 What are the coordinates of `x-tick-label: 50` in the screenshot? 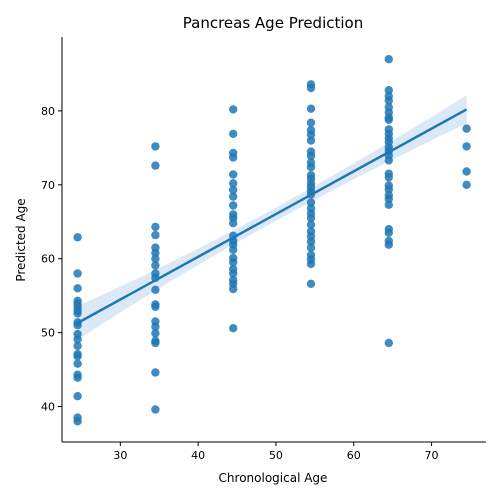 It's located at (276, 455).